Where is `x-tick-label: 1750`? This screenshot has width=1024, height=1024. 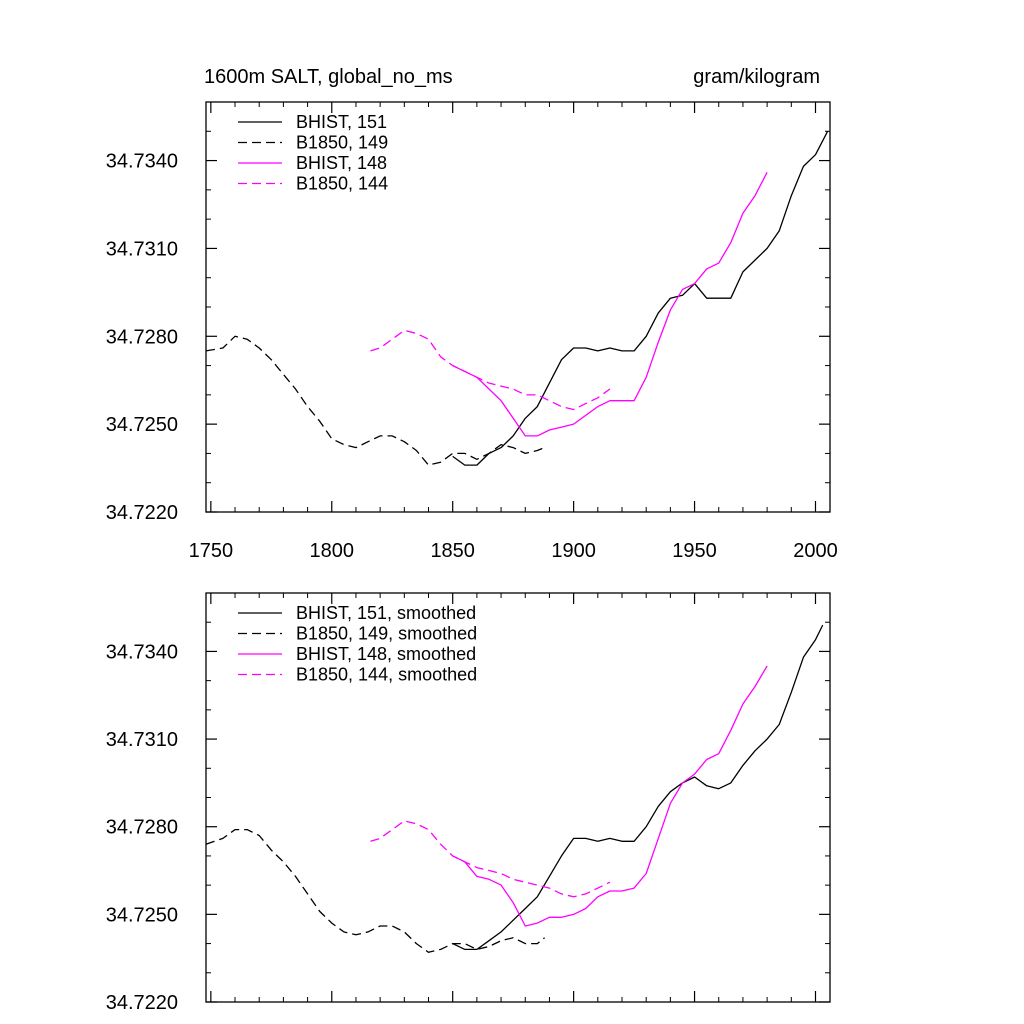 x-tick-label: 1750 is located at coordinates (211, 551).